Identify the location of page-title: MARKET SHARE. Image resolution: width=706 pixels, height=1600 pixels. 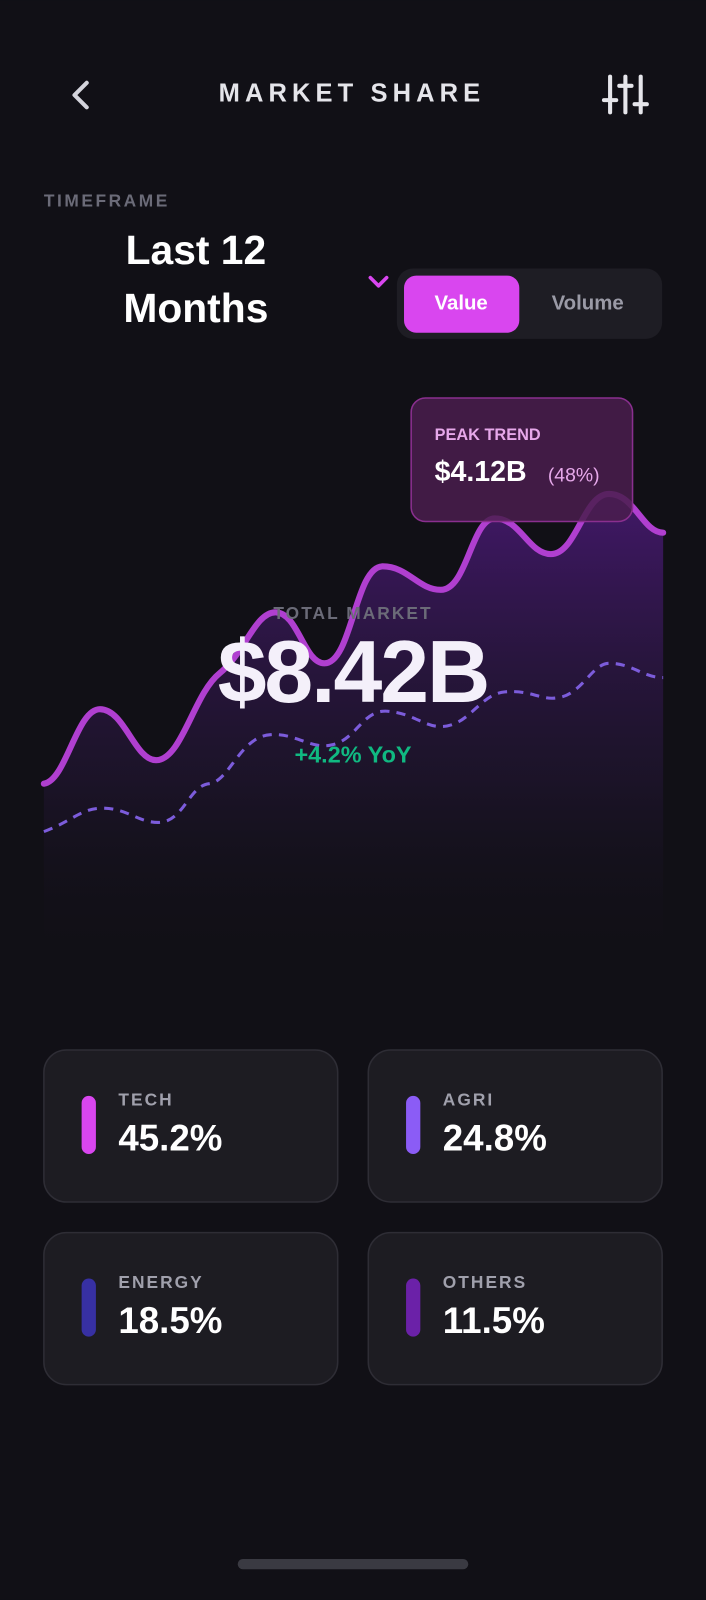
(352, 94).